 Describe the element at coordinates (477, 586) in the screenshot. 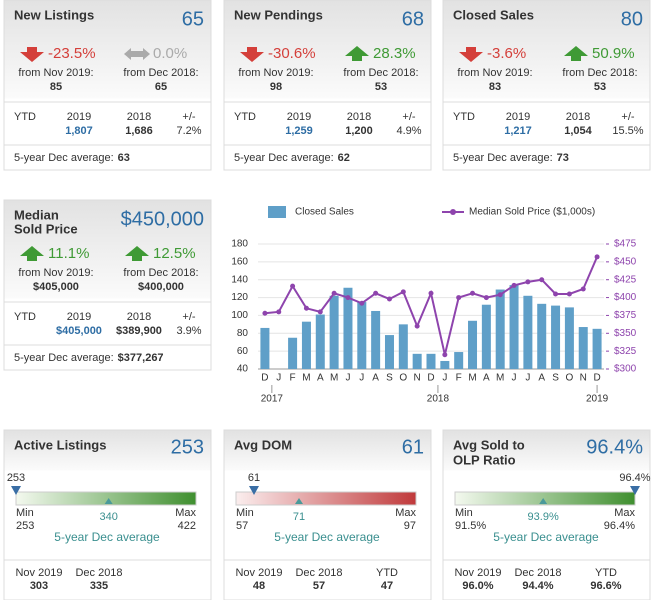

I see `stat-value: 96.0%` at that location.